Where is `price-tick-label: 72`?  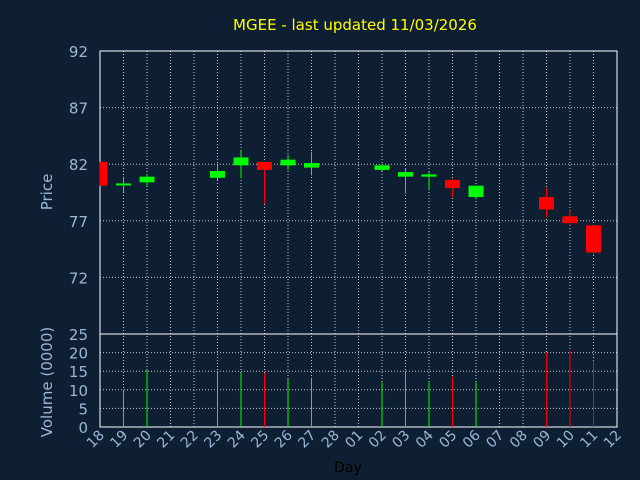
price-tick-label: 72 is located at coordinates (78, 278).